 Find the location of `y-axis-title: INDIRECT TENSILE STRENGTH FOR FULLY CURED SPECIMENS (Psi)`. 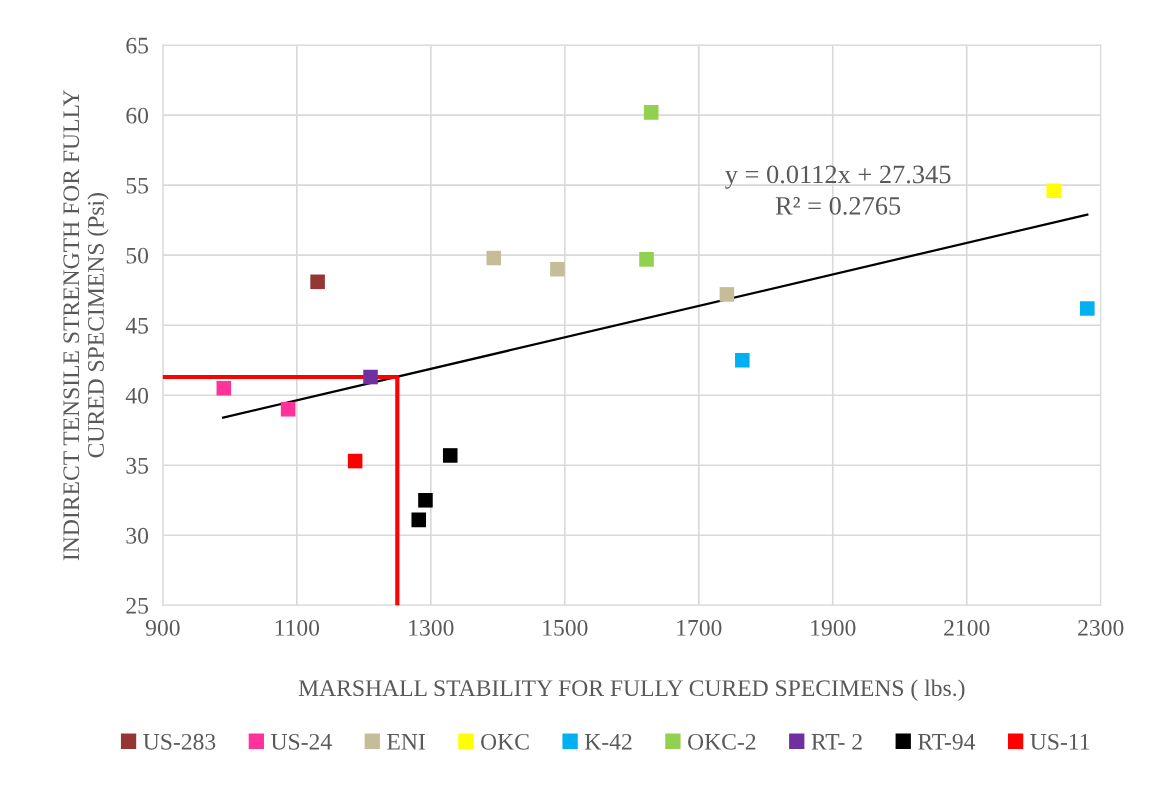

y-axis-title: INDIRECT TENSILE STRENGTH FOR FULLY CURED SPECIMENS (Psi) is located at coordinates (86, 325).